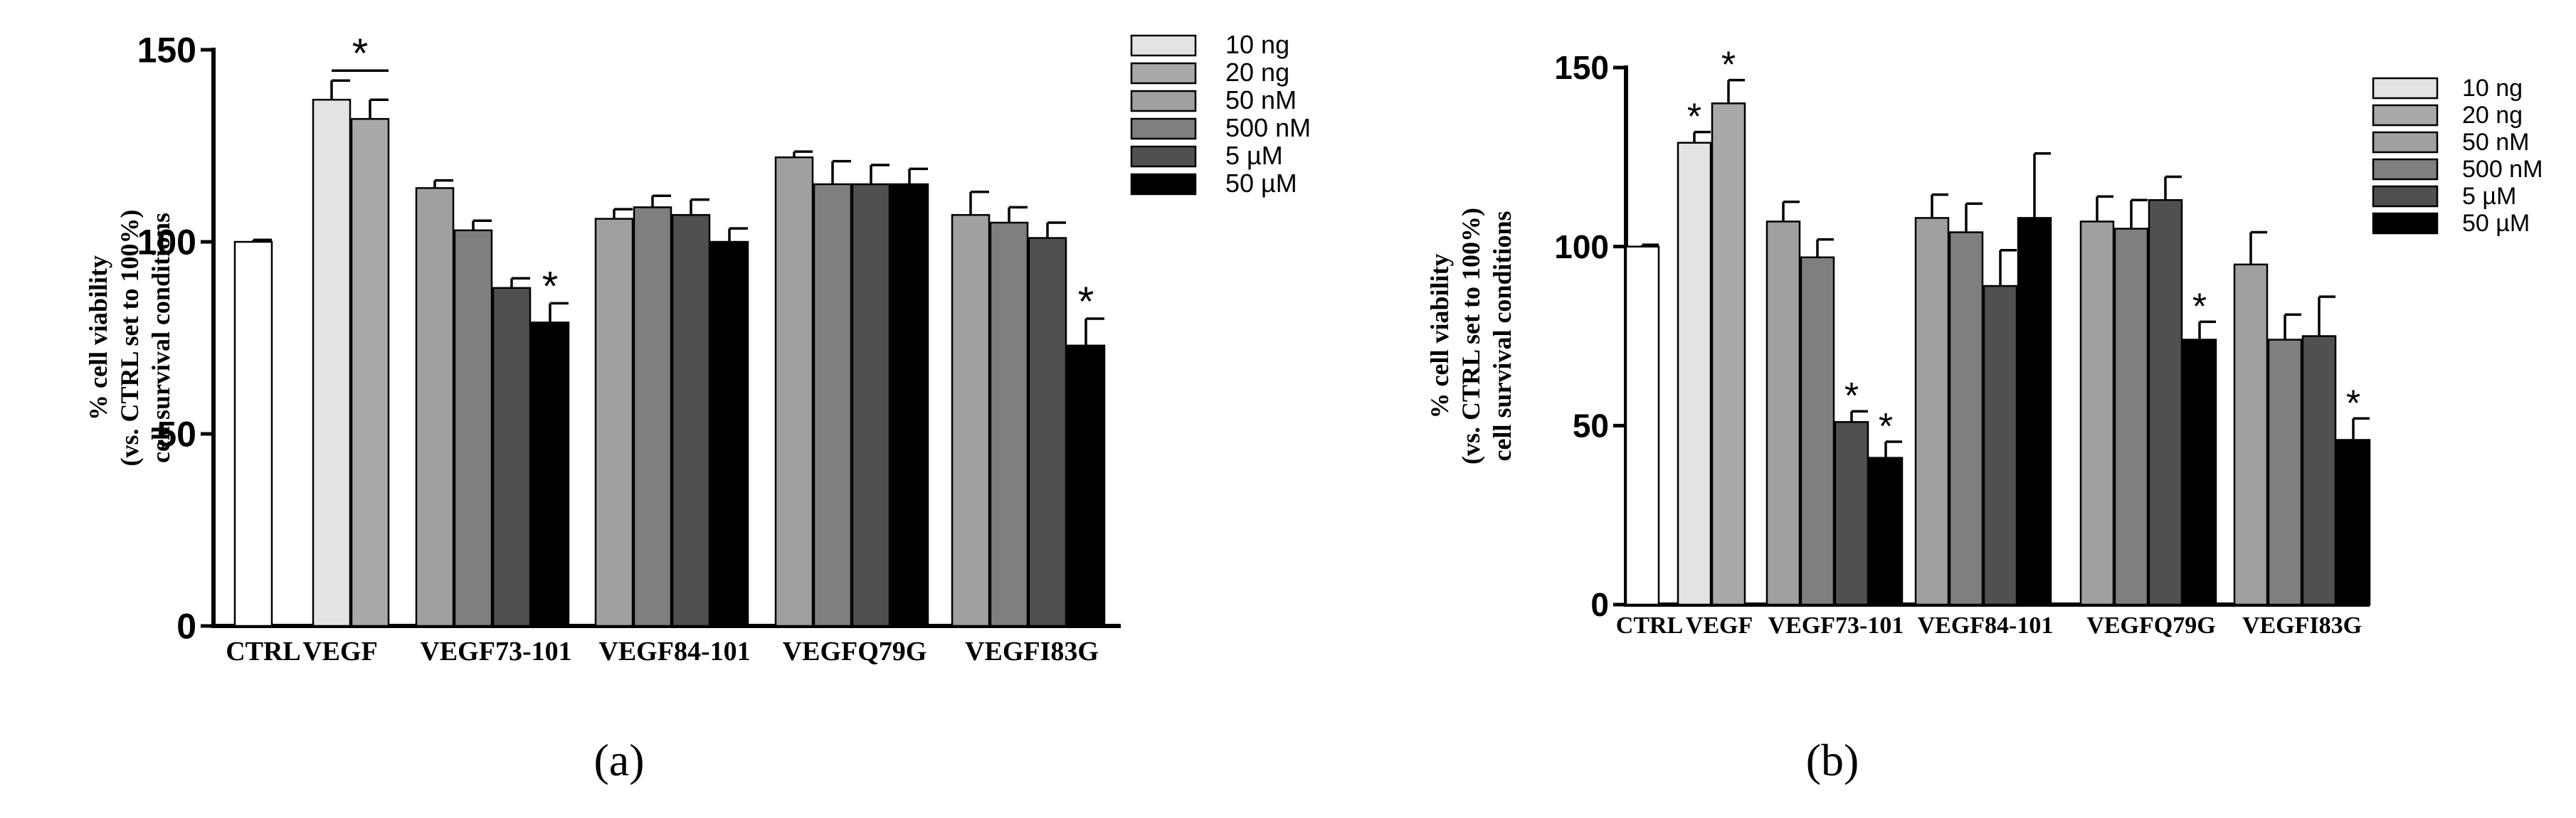 This screenshot has height=818, width=2576. I want to click on legend-label: 5 µM, so click(1254, 155).